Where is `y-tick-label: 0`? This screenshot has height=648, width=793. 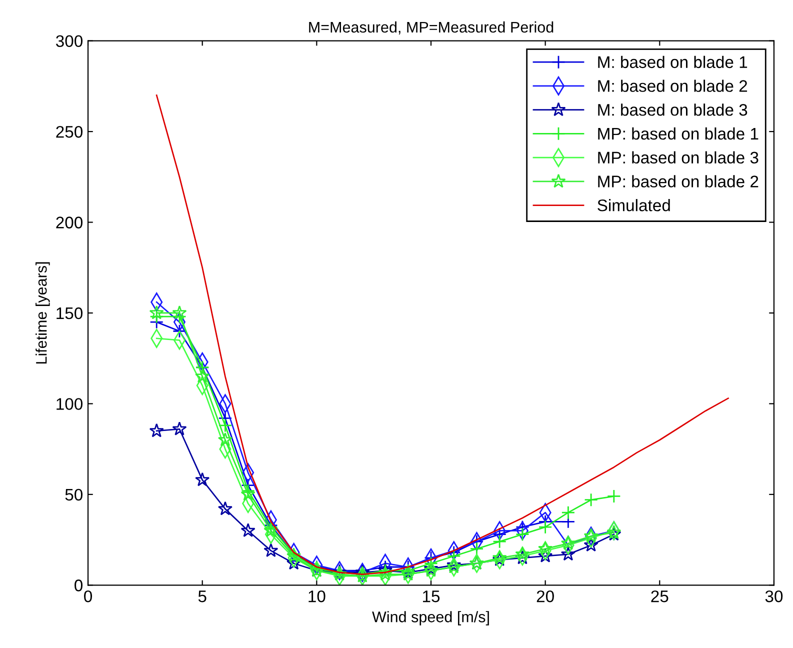
y-tick-label: 0 is located at coordinates (78, 586).